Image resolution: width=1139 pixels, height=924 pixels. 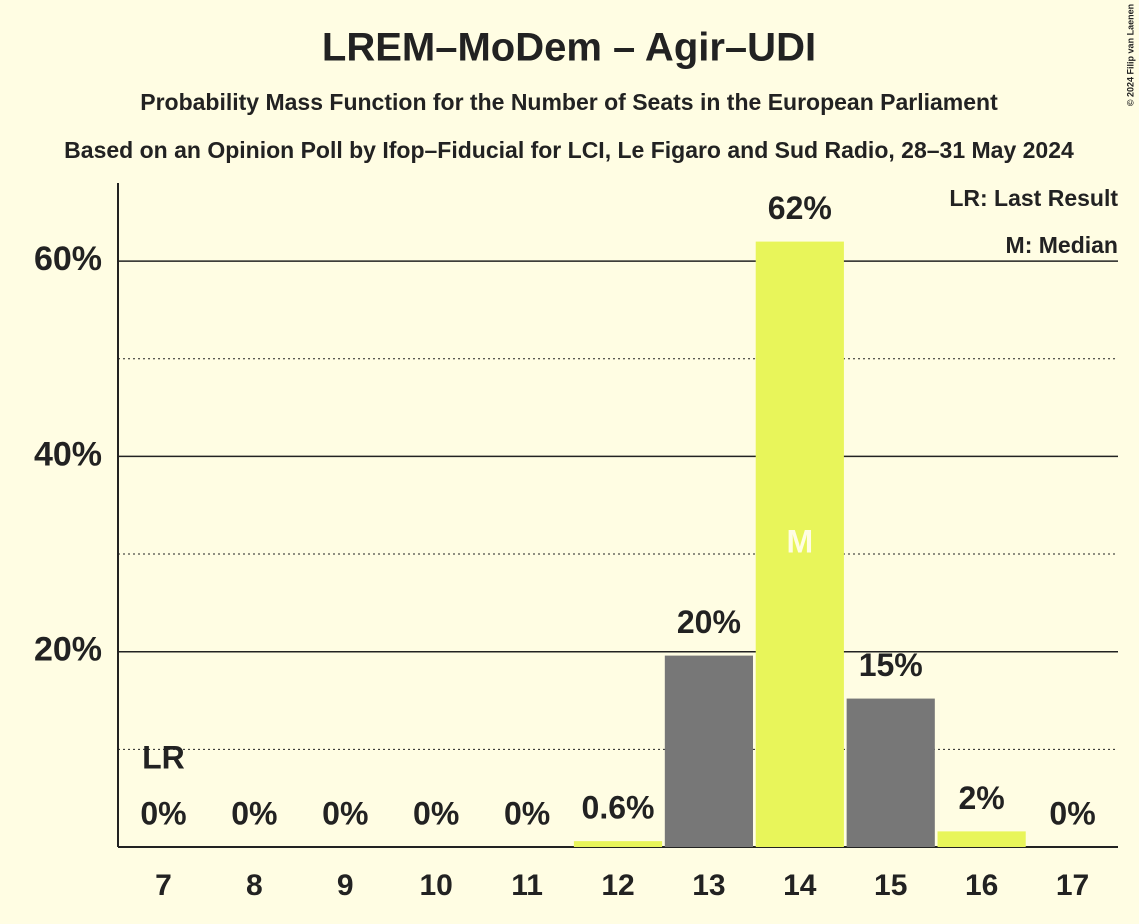 I want to click on annotation: M, so click(x=799, y=542).